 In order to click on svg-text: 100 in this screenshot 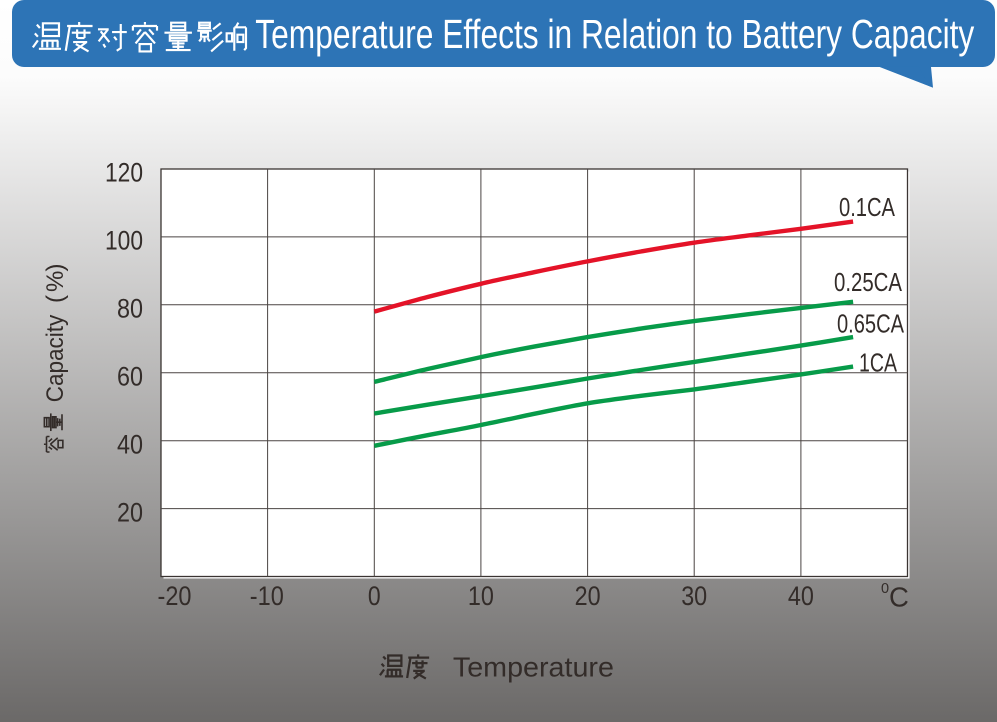, I will do `click(124, 241)`.